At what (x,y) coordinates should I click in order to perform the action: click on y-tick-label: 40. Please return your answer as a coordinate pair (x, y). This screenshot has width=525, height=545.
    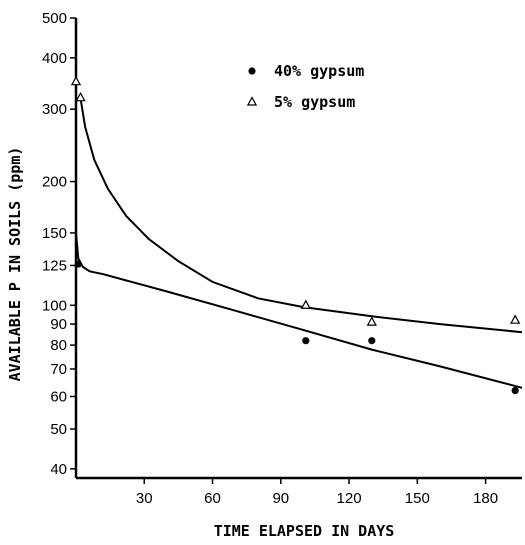
    Looking at the image, I should click on (58, 469).